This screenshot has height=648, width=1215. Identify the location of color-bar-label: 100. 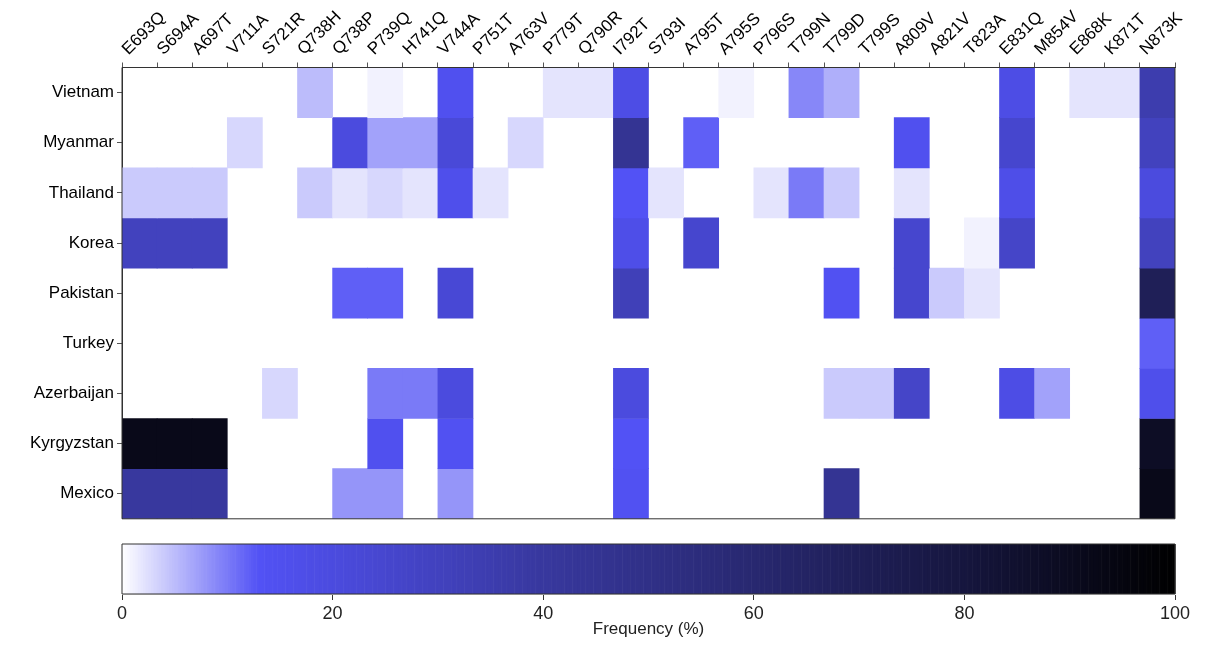
(1175, 612).